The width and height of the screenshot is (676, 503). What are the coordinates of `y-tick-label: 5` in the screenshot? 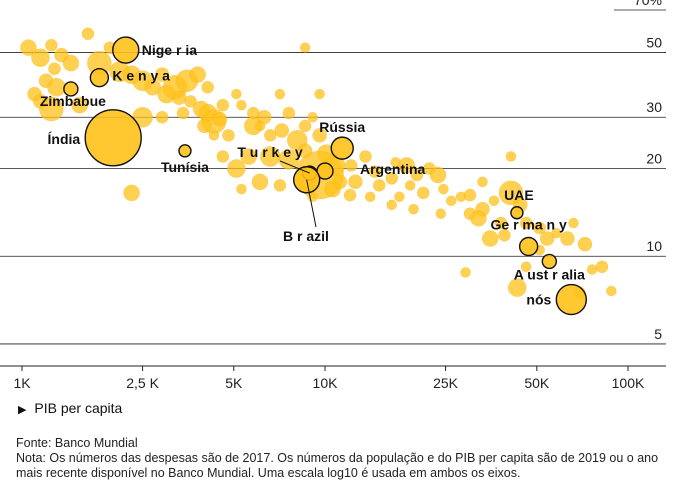 It's located at (658, 334).